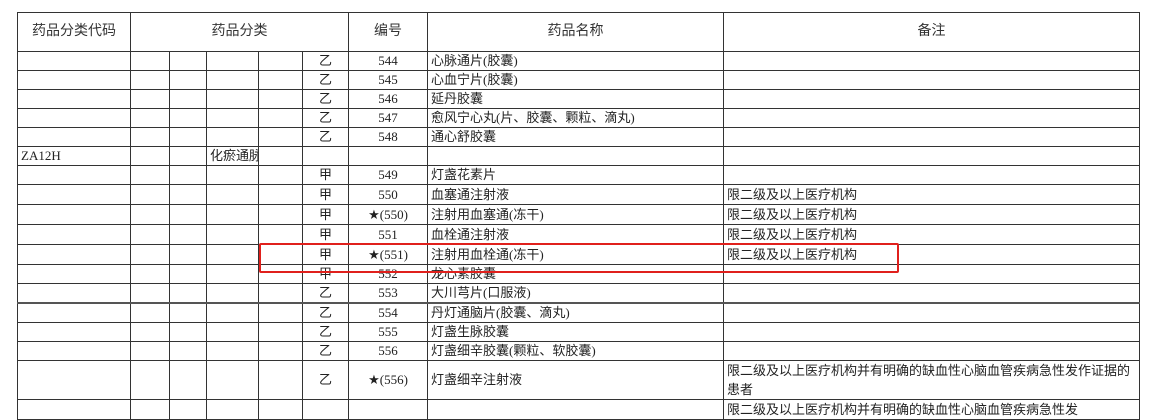 The height and width of the screenshot is (420, 1153). What do you see at coordinates (388, 274) in the screenshot?
I see `cell-number: 552` at bounding box center [388, 274].